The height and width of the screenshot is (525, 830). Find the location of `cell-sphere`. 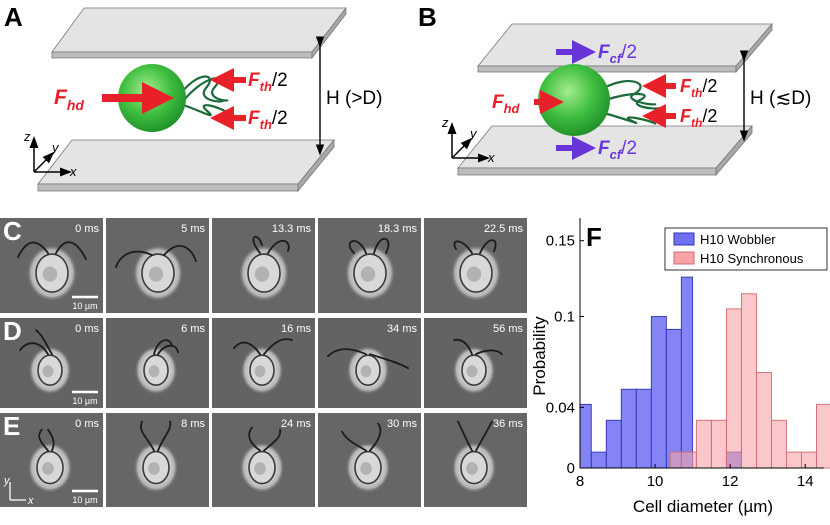

cell-sphere is located at coordinates (574, 100).